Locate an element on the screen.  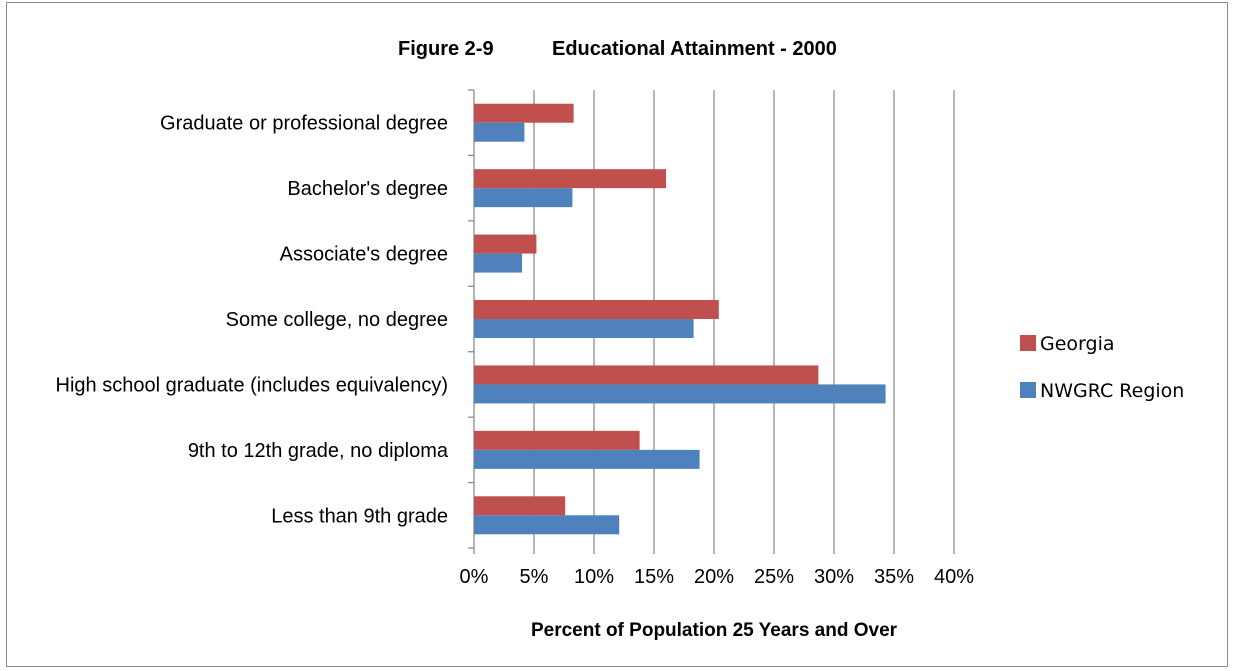
x-tick-label: 35% is located at coordinates (894, 577).